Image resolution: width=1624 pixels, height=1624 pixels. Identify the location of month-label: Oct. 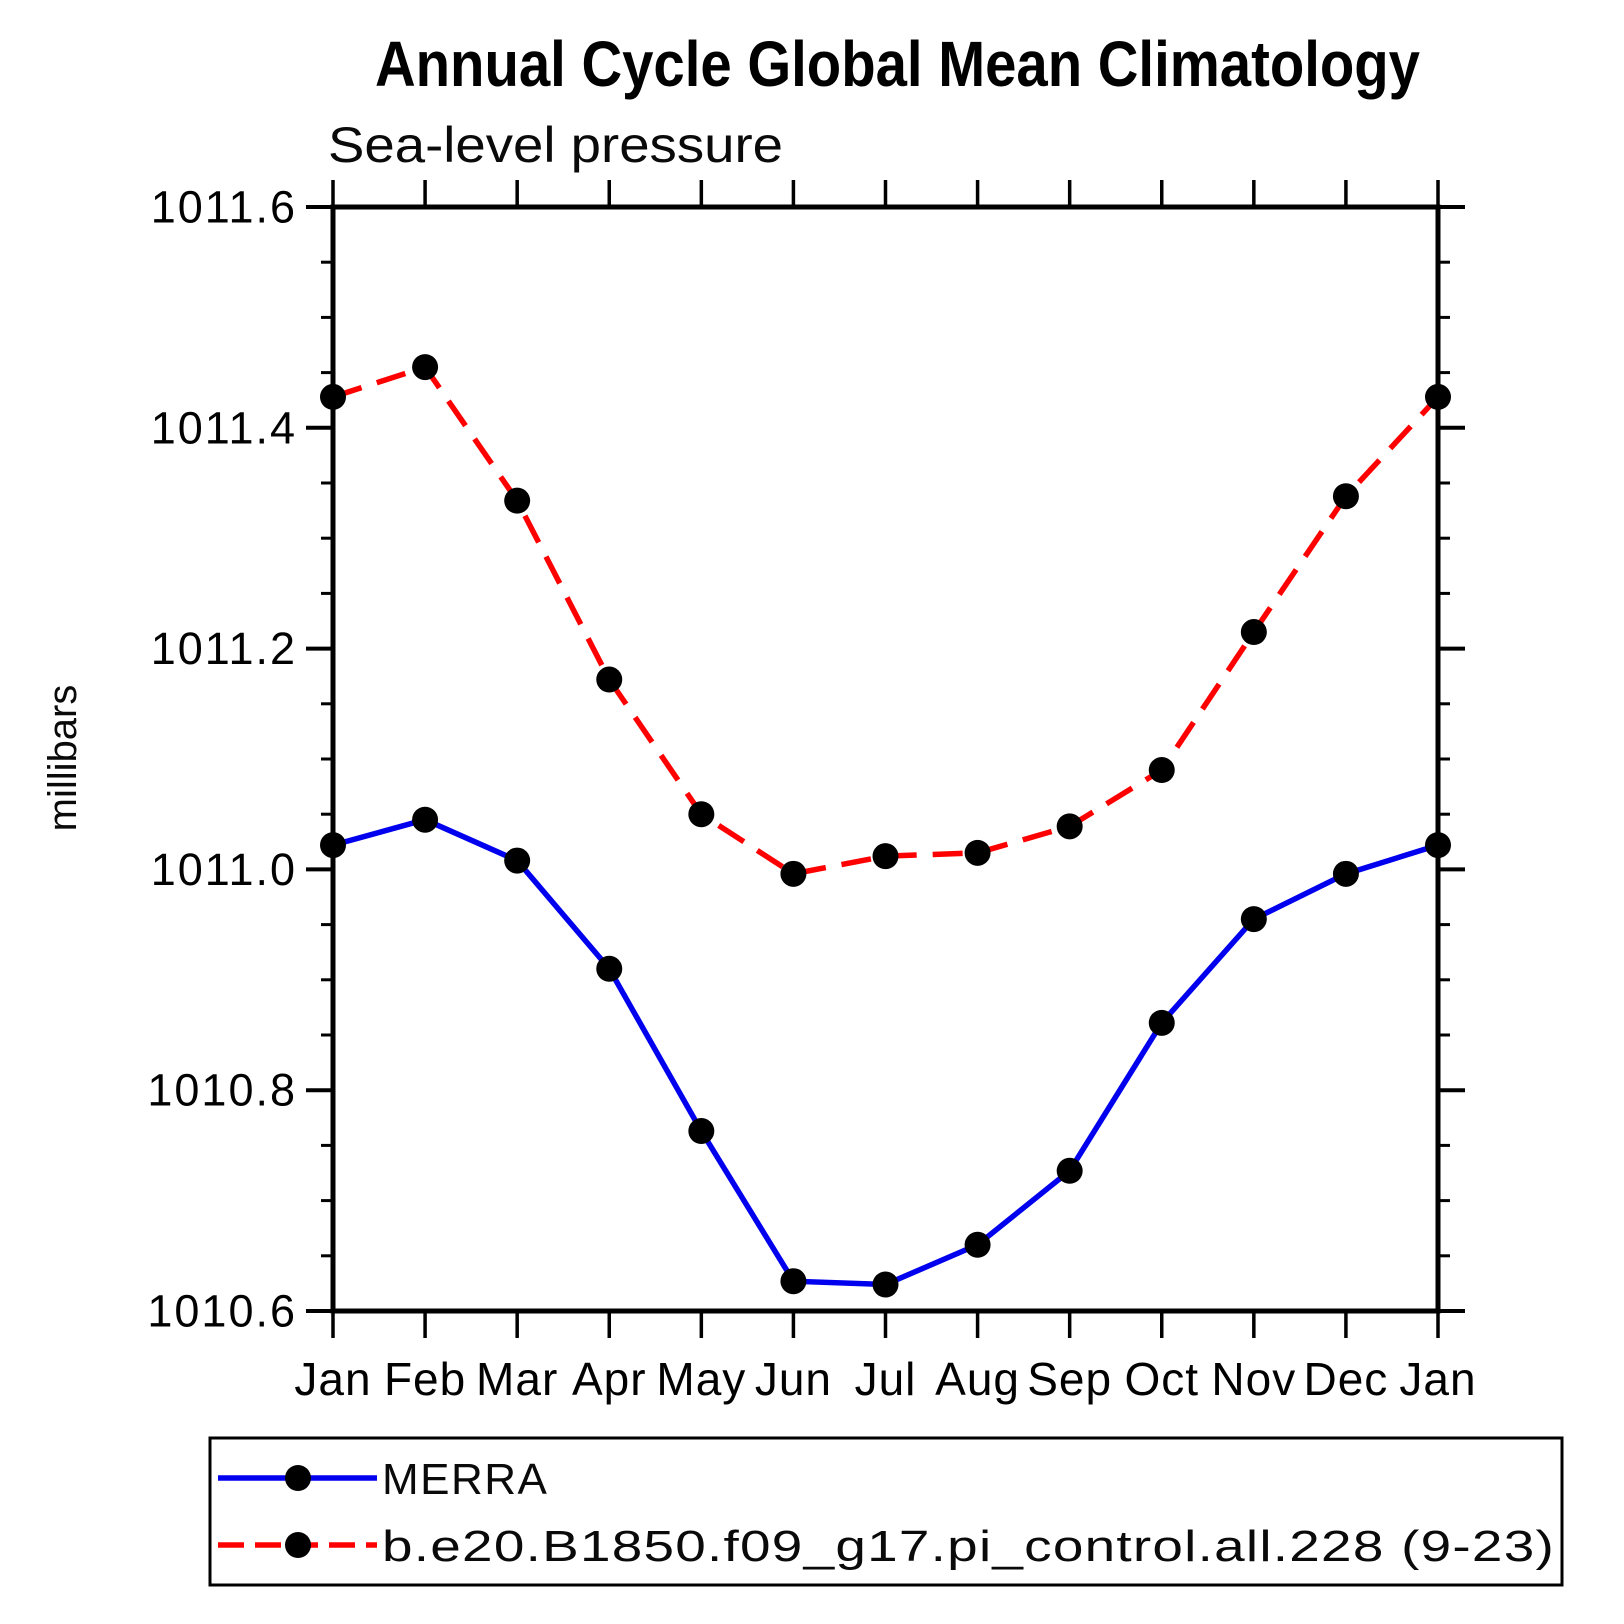
(1161, 1379).